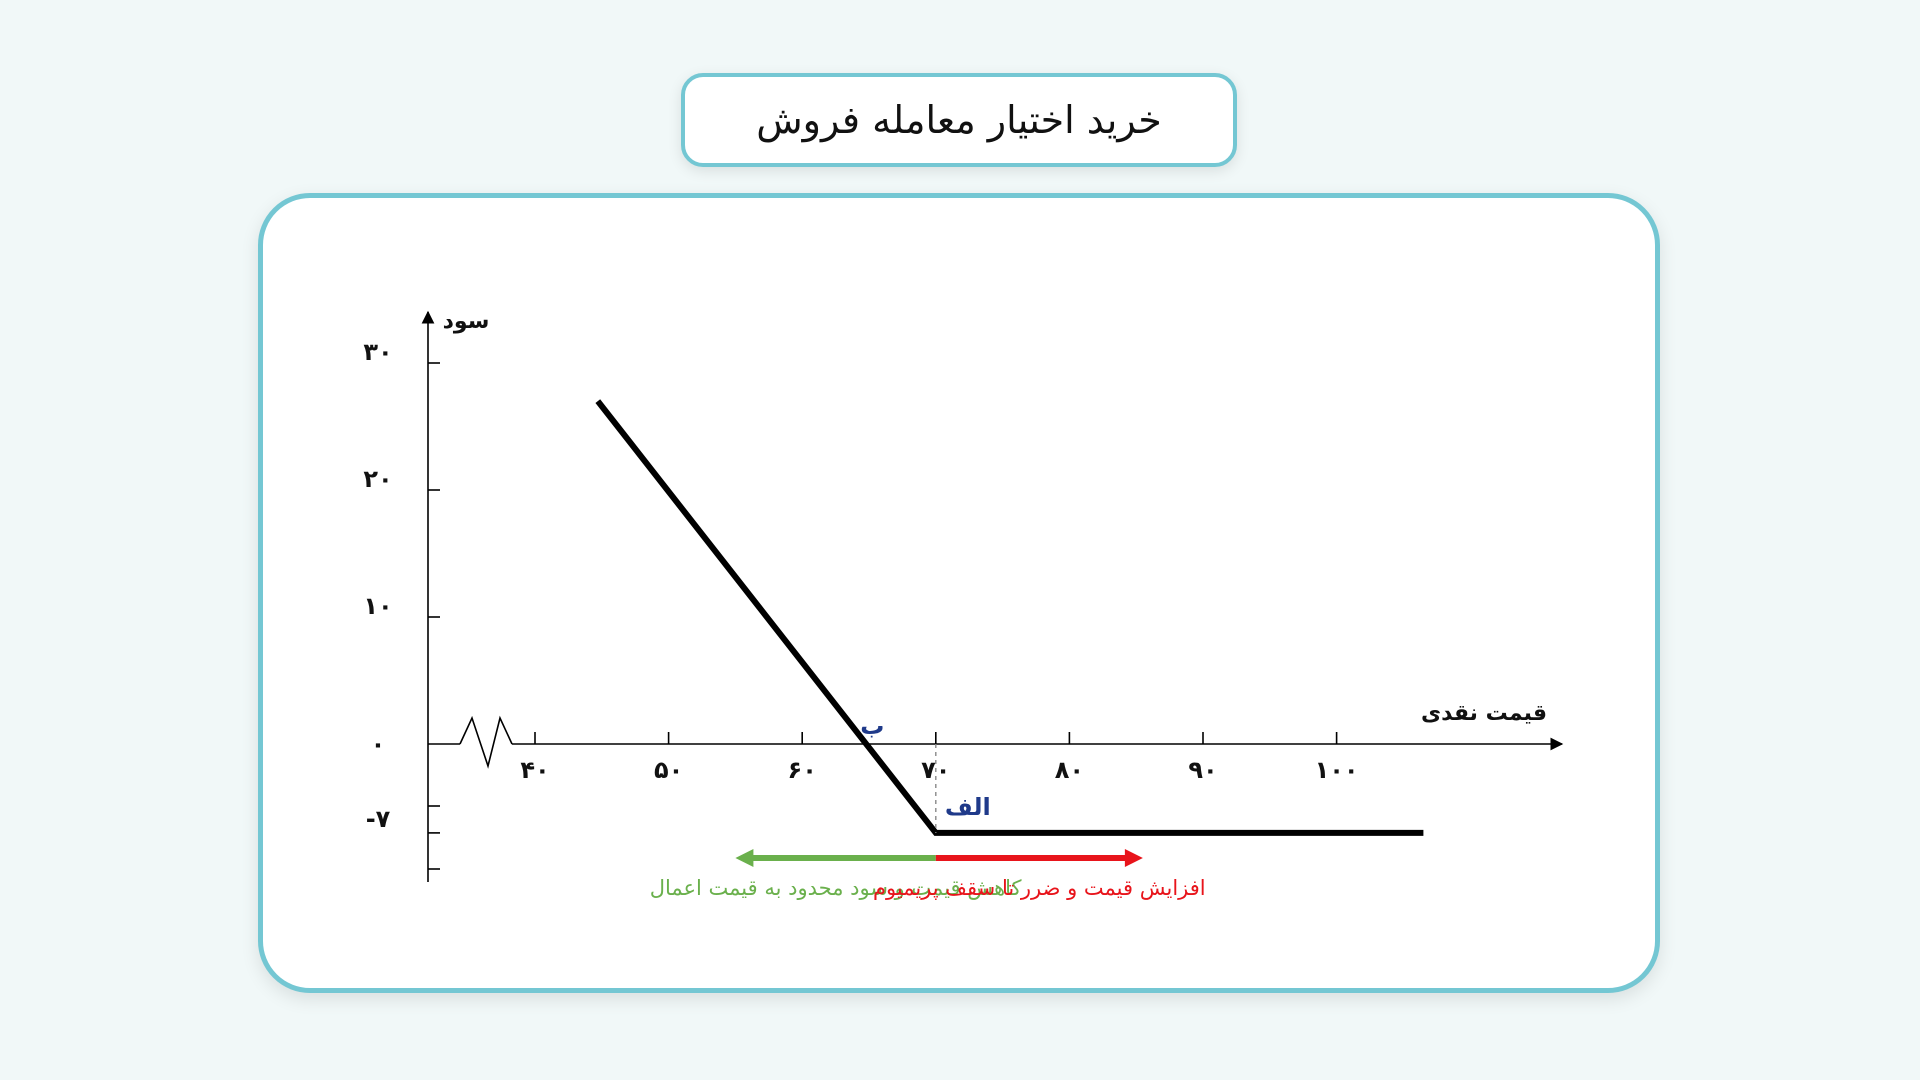 The height and width of the screenshot is (1080, 1920). What do you see at coordinates (534, 770) in the screenshot?
I see `x-tick-label-40: ۴۰` at bounding box center [534, 770].